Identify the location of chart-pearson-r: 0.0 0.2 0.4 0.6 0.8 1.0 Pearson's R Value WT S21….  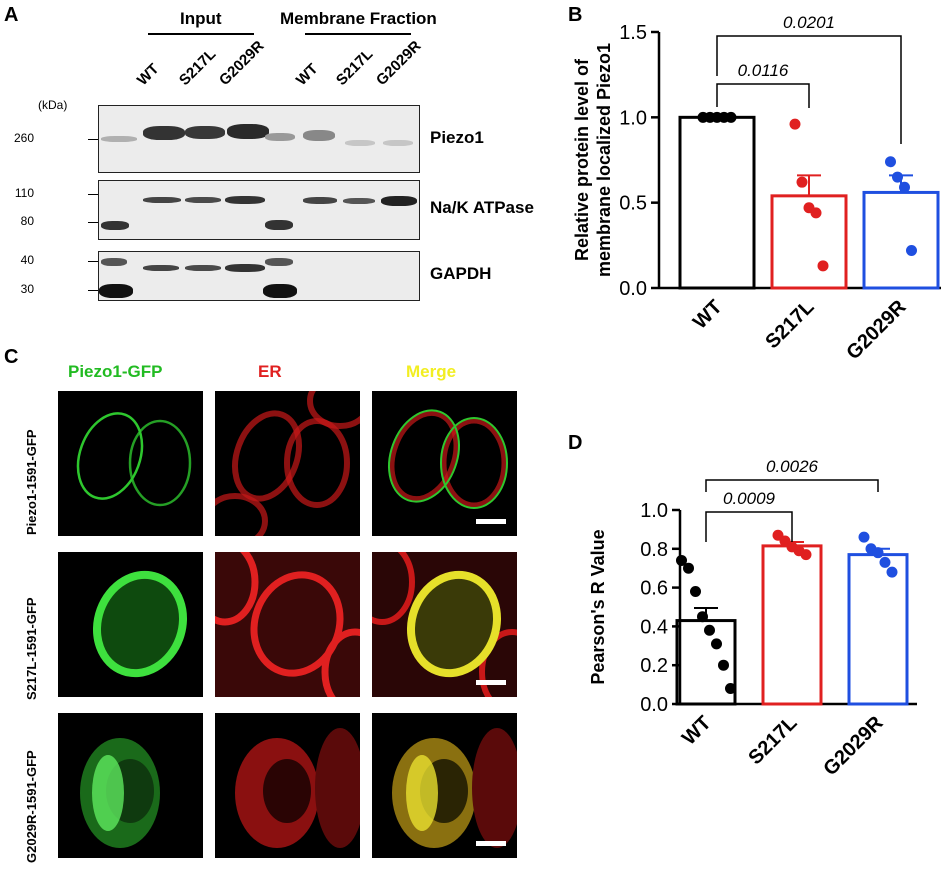
(752, 619).